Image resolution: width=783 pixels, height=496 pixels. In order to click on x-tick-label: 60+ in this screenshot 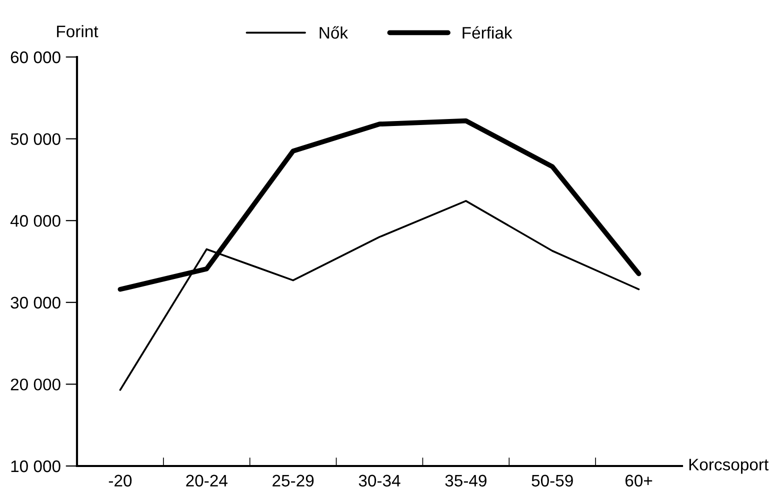, I will do `click(638, 480)`.